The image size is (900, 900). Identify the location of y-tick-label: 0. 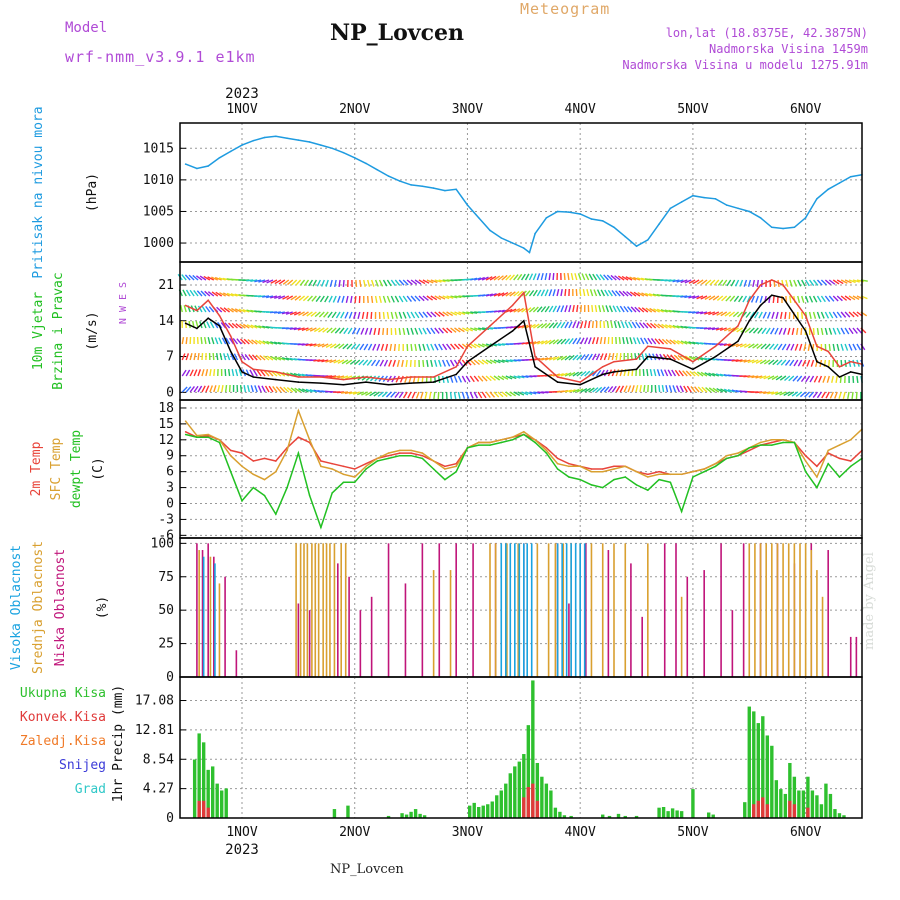
(170, 818).